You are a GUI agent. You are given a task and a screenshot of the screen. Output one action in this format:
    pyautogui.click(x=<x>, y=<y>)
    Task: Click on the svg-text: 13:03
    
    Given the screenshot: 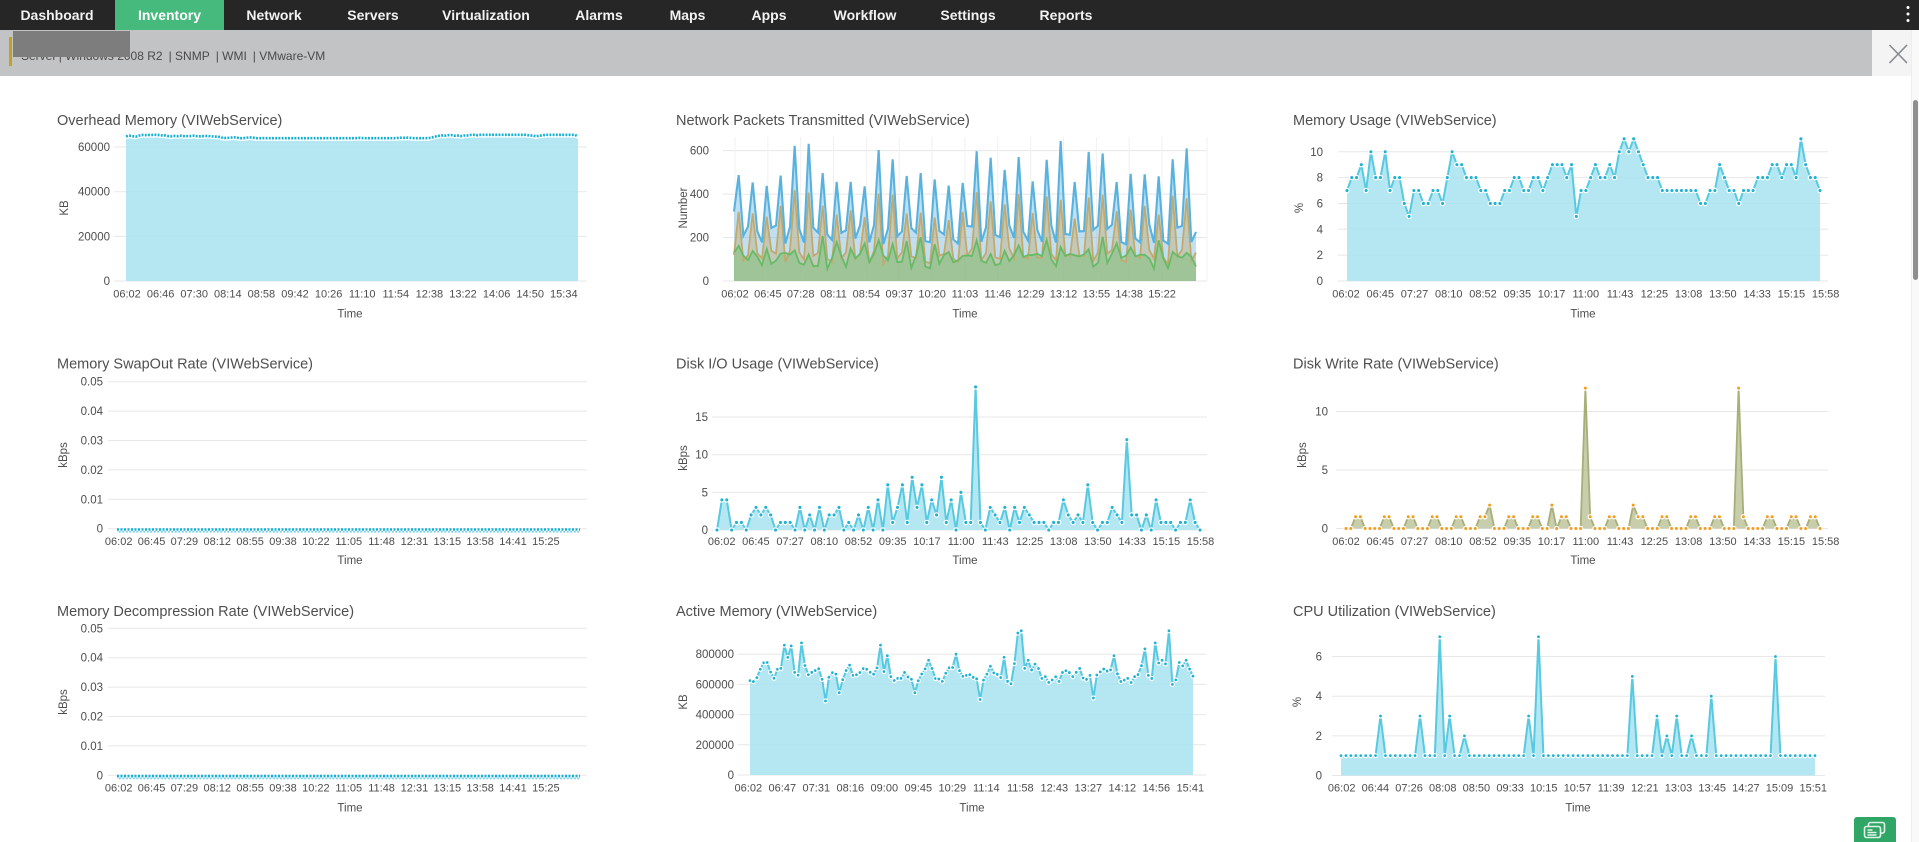 What is the action you would take?
    pyautogui.click(x=1679, y=789)
    